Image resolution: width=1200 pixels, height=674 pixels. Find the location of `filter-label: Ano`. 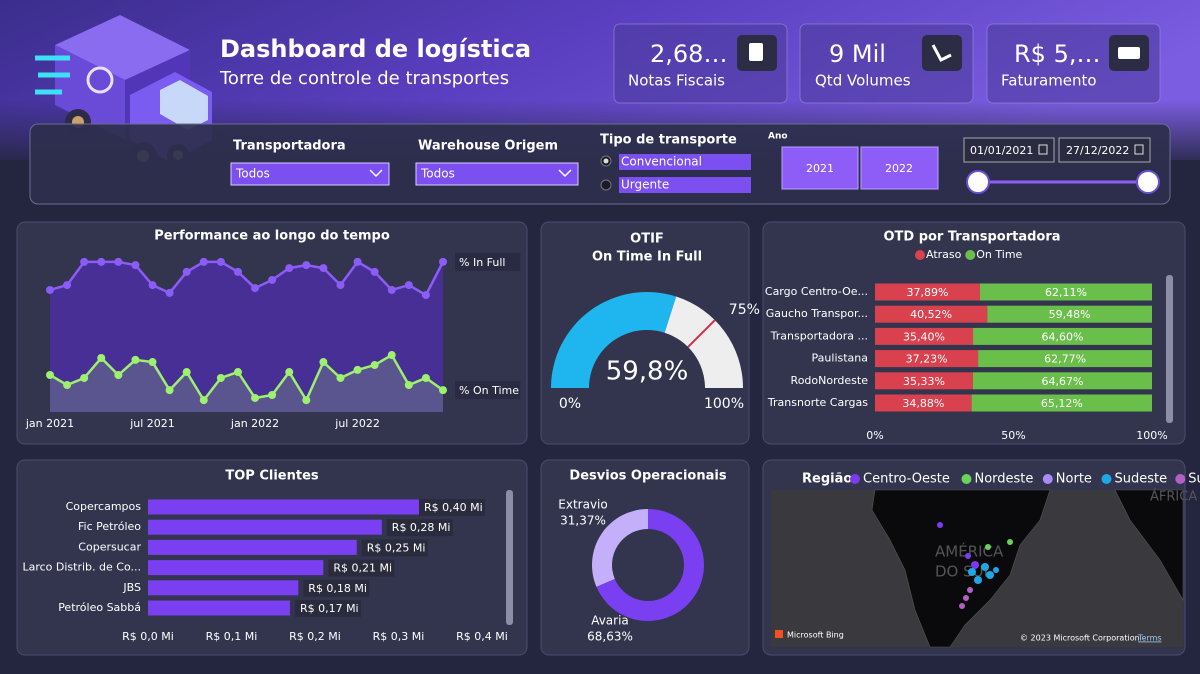

filter-label: Ano is located at coordinates (778, 137).